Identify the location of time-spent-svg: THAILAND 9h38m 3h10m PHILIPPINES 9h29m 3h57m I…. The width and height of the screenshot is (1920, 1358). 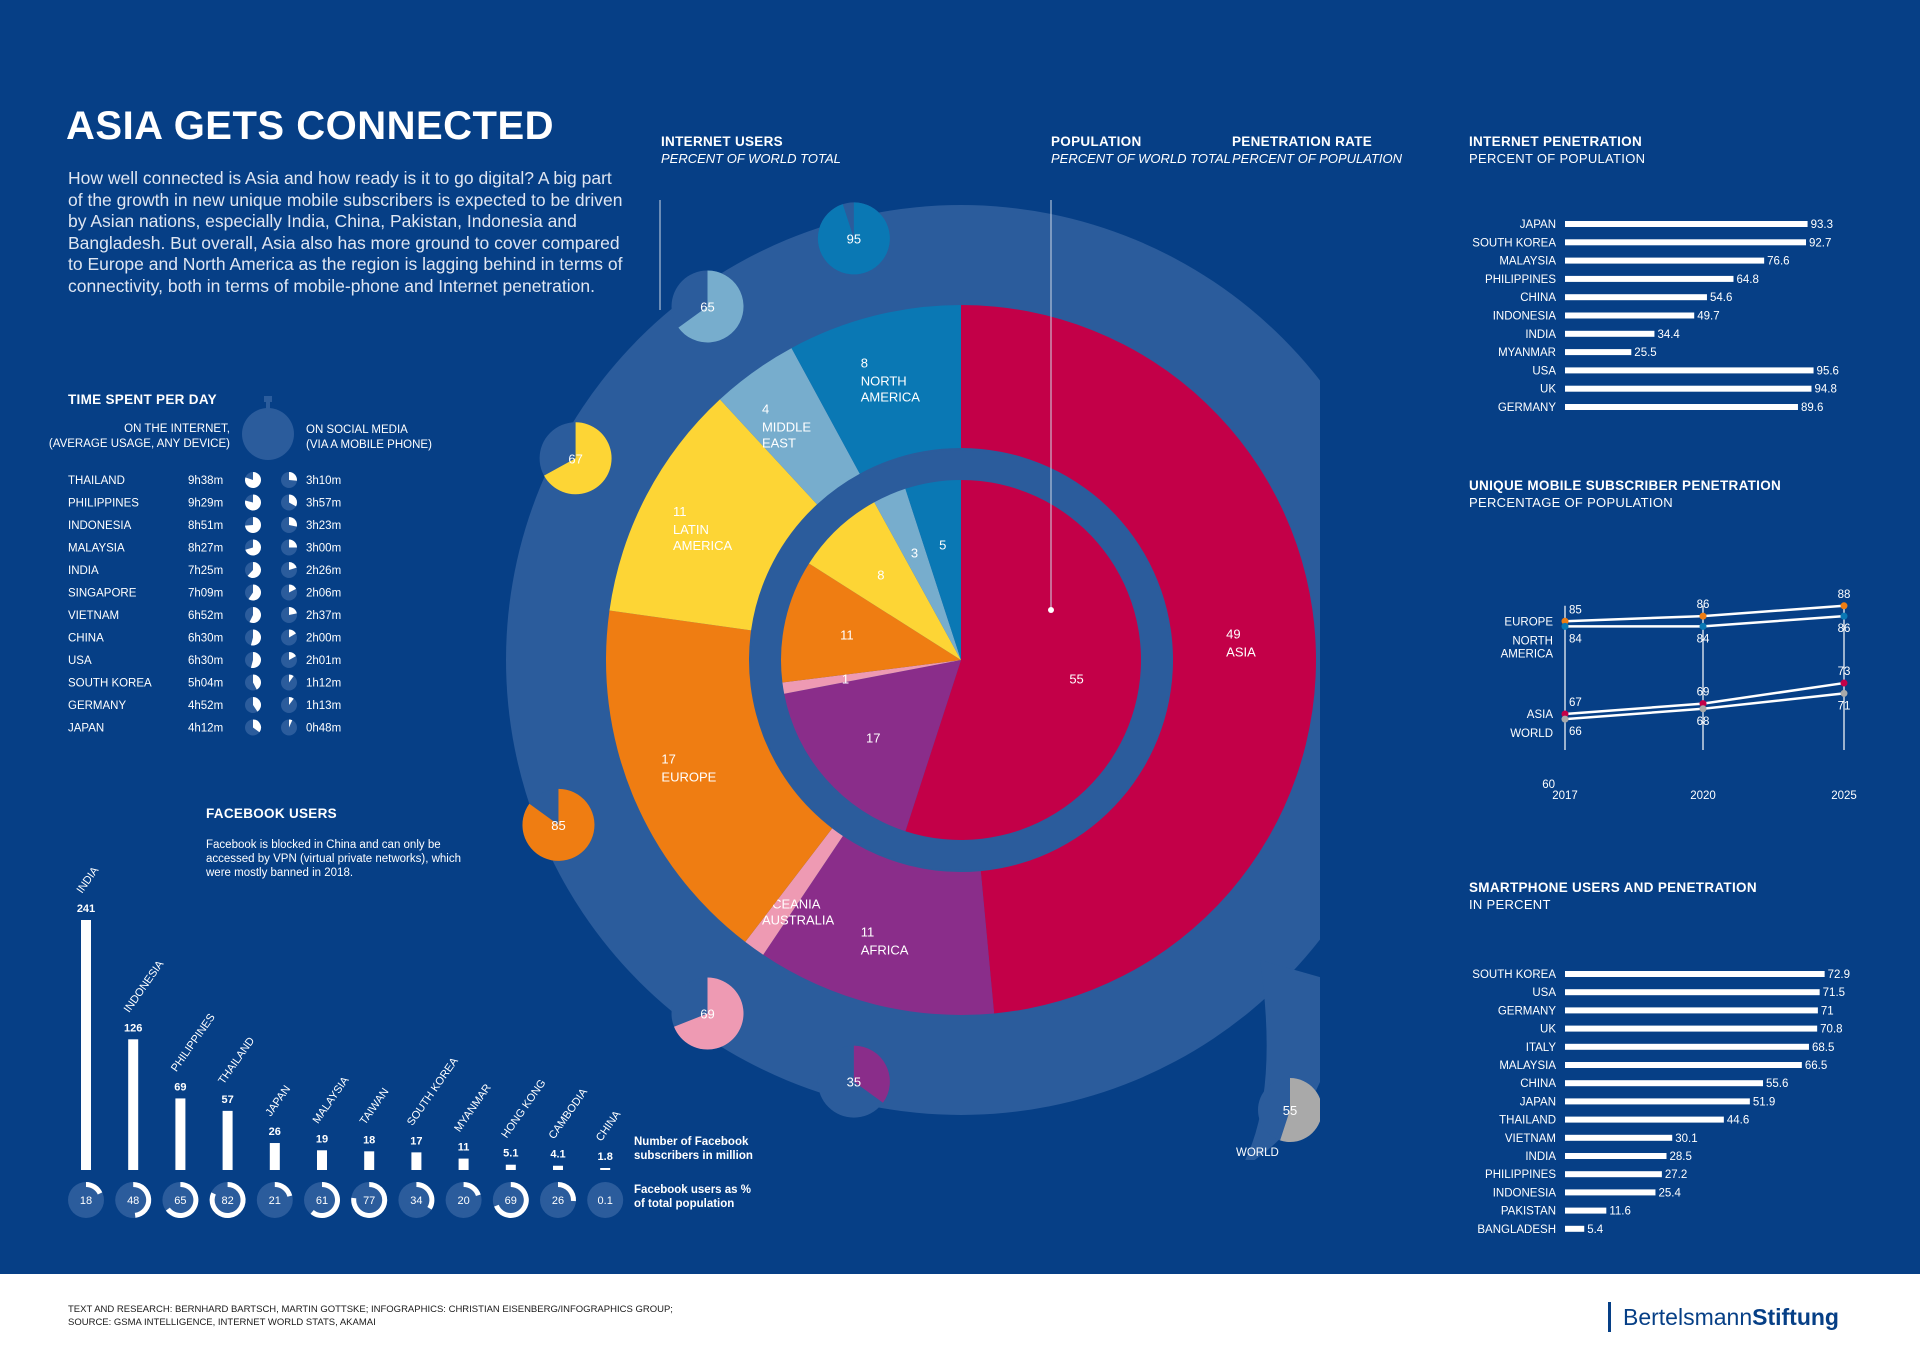
(204, 604).